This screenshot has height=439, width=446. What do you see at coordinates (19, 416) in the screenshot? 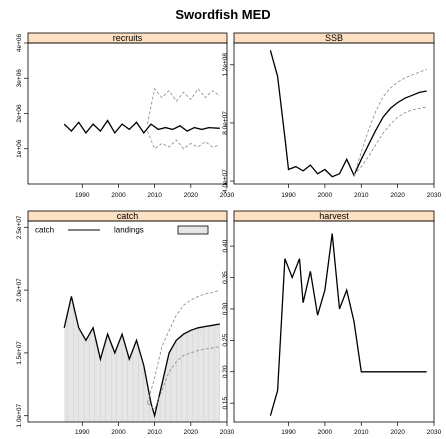
I see `y-tick-label: 1.0e+07` at bounding box center [19, 416].